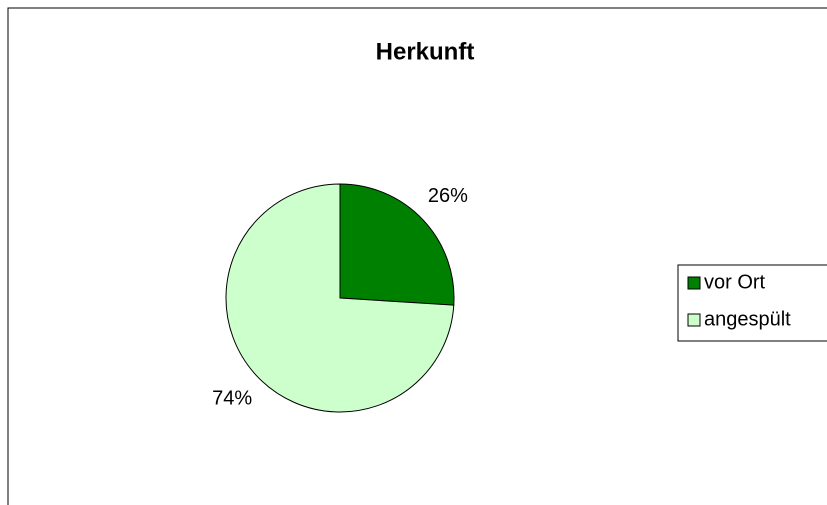  I want to click on chart-title: Herkunft, so click(425, 51).